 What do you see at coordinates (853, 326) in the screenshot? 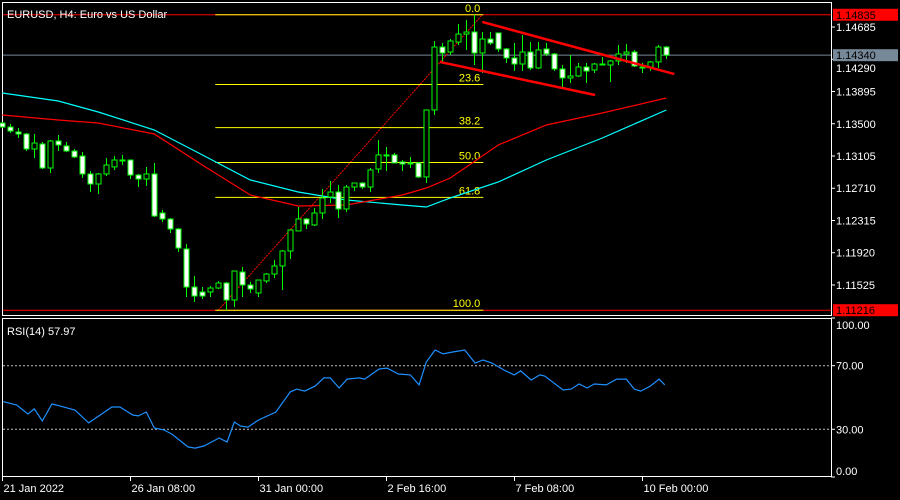
I see `rsi-tick-label: 100.00` at bounding box center [853, 326].